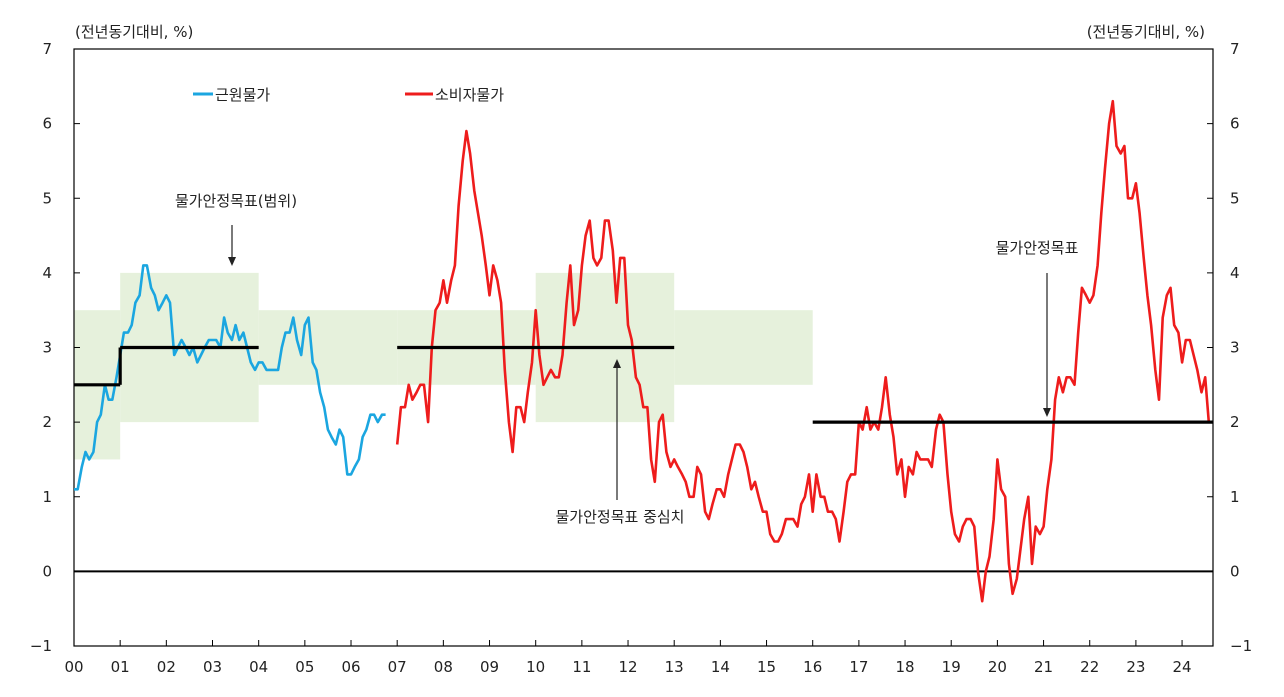  Describe the element at coordinates (242, 95) in the screenshot. I see `legend-label-core: 근원물가` at that location.